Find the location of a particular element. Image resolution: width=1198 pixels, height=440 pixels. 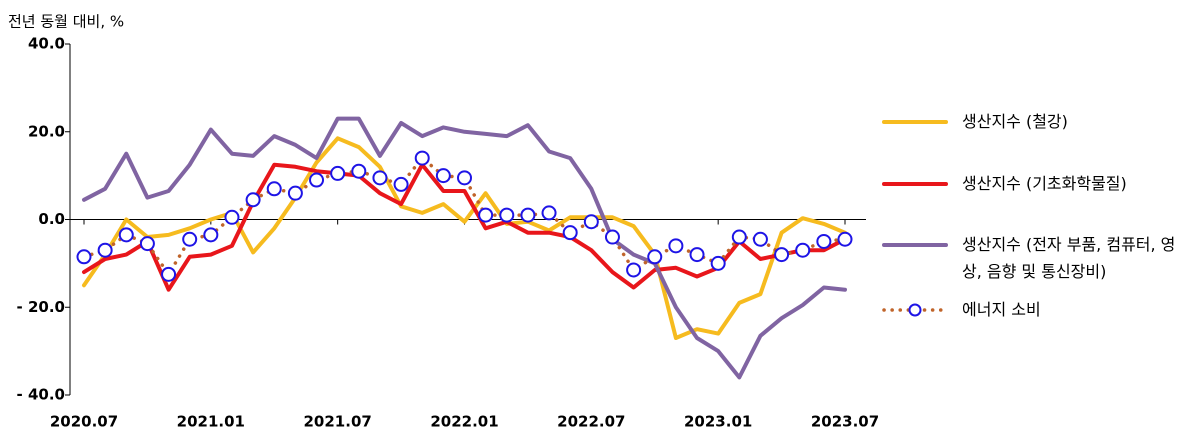

y-tick-label: - 20.0 is located at coordinates (41, 307).